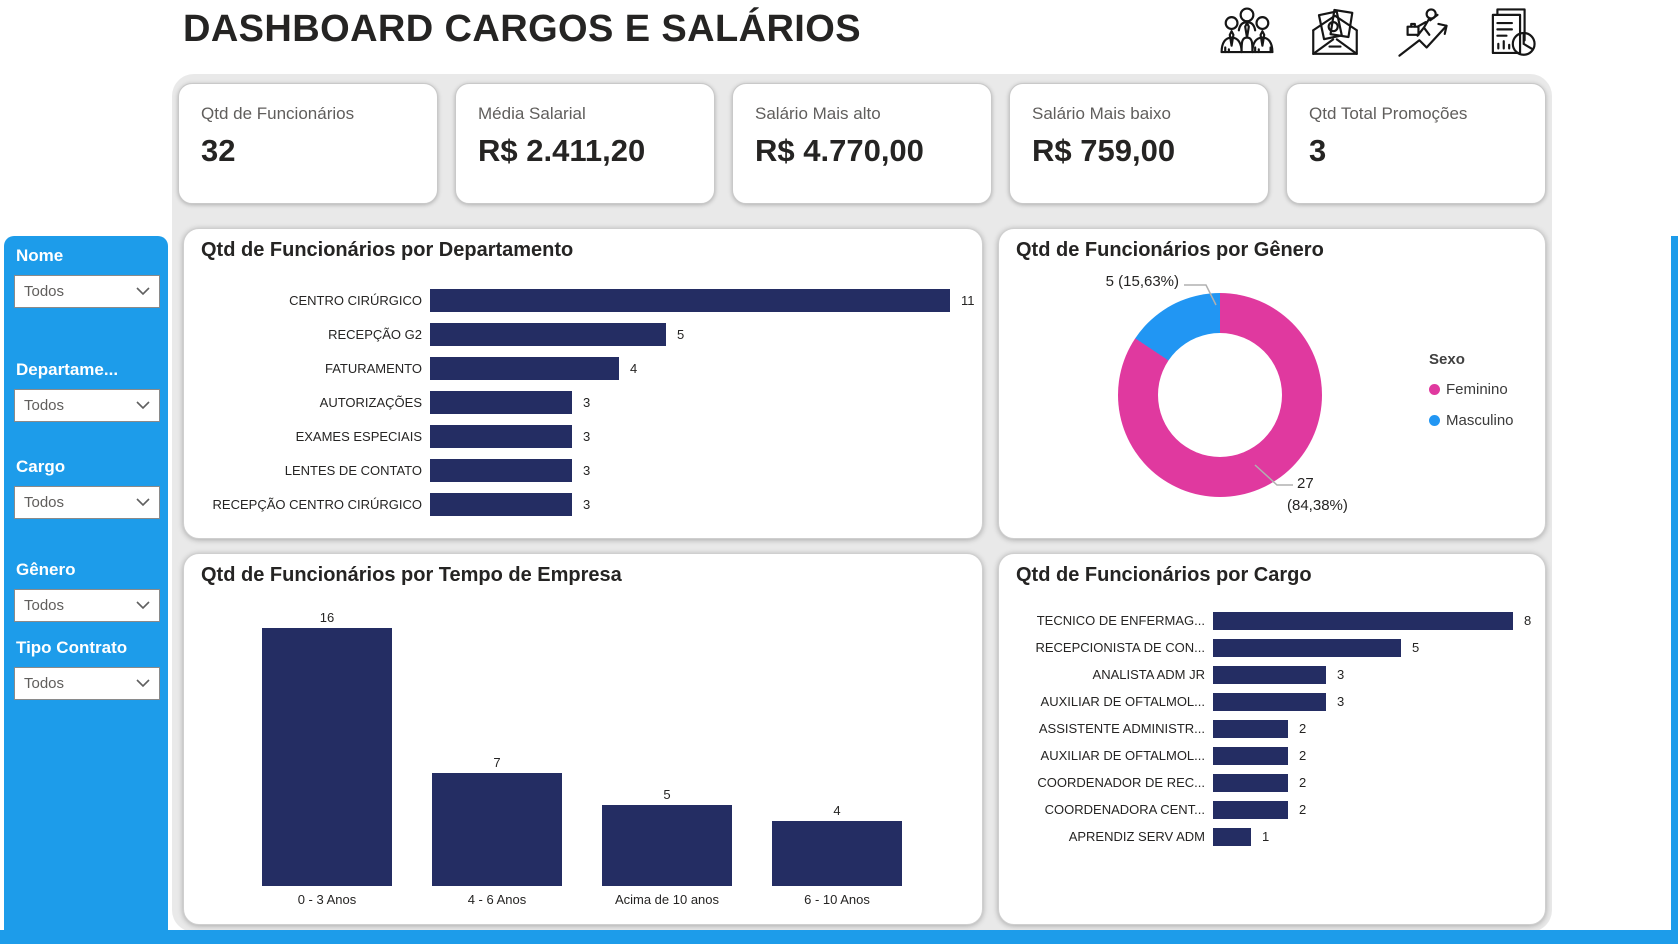 This screenshot has height=944, width=1678. What do you see at coordinates (1416, 143) in the screenshot?
I see `kpi-card-total-promocoes: Qtd Total Promoções 3` at bounding box center [1416, 143].